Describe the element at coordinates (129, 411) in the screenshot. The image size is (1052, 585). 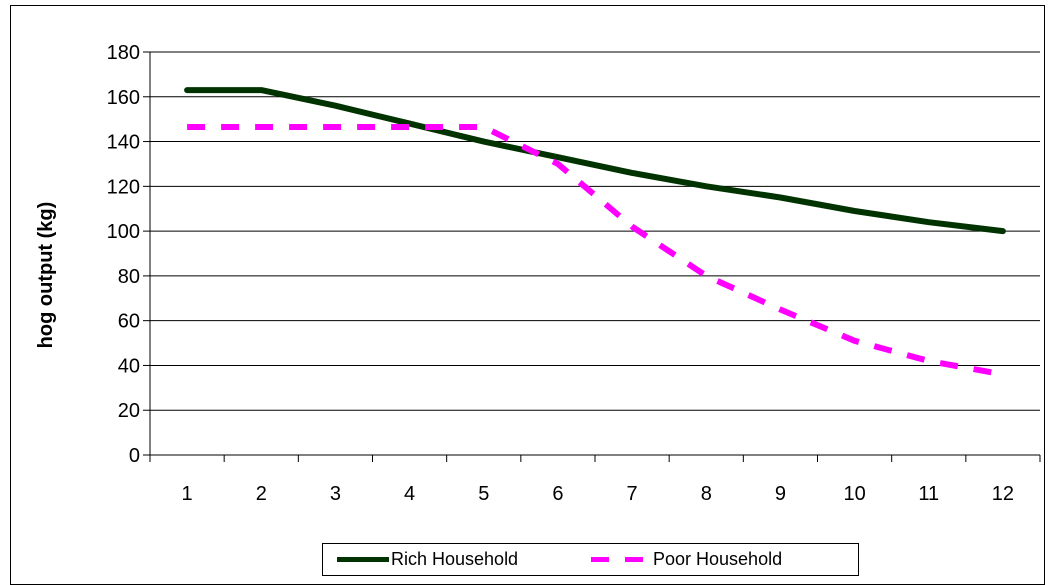
I see `y-tick-label-20: 20` at that location.